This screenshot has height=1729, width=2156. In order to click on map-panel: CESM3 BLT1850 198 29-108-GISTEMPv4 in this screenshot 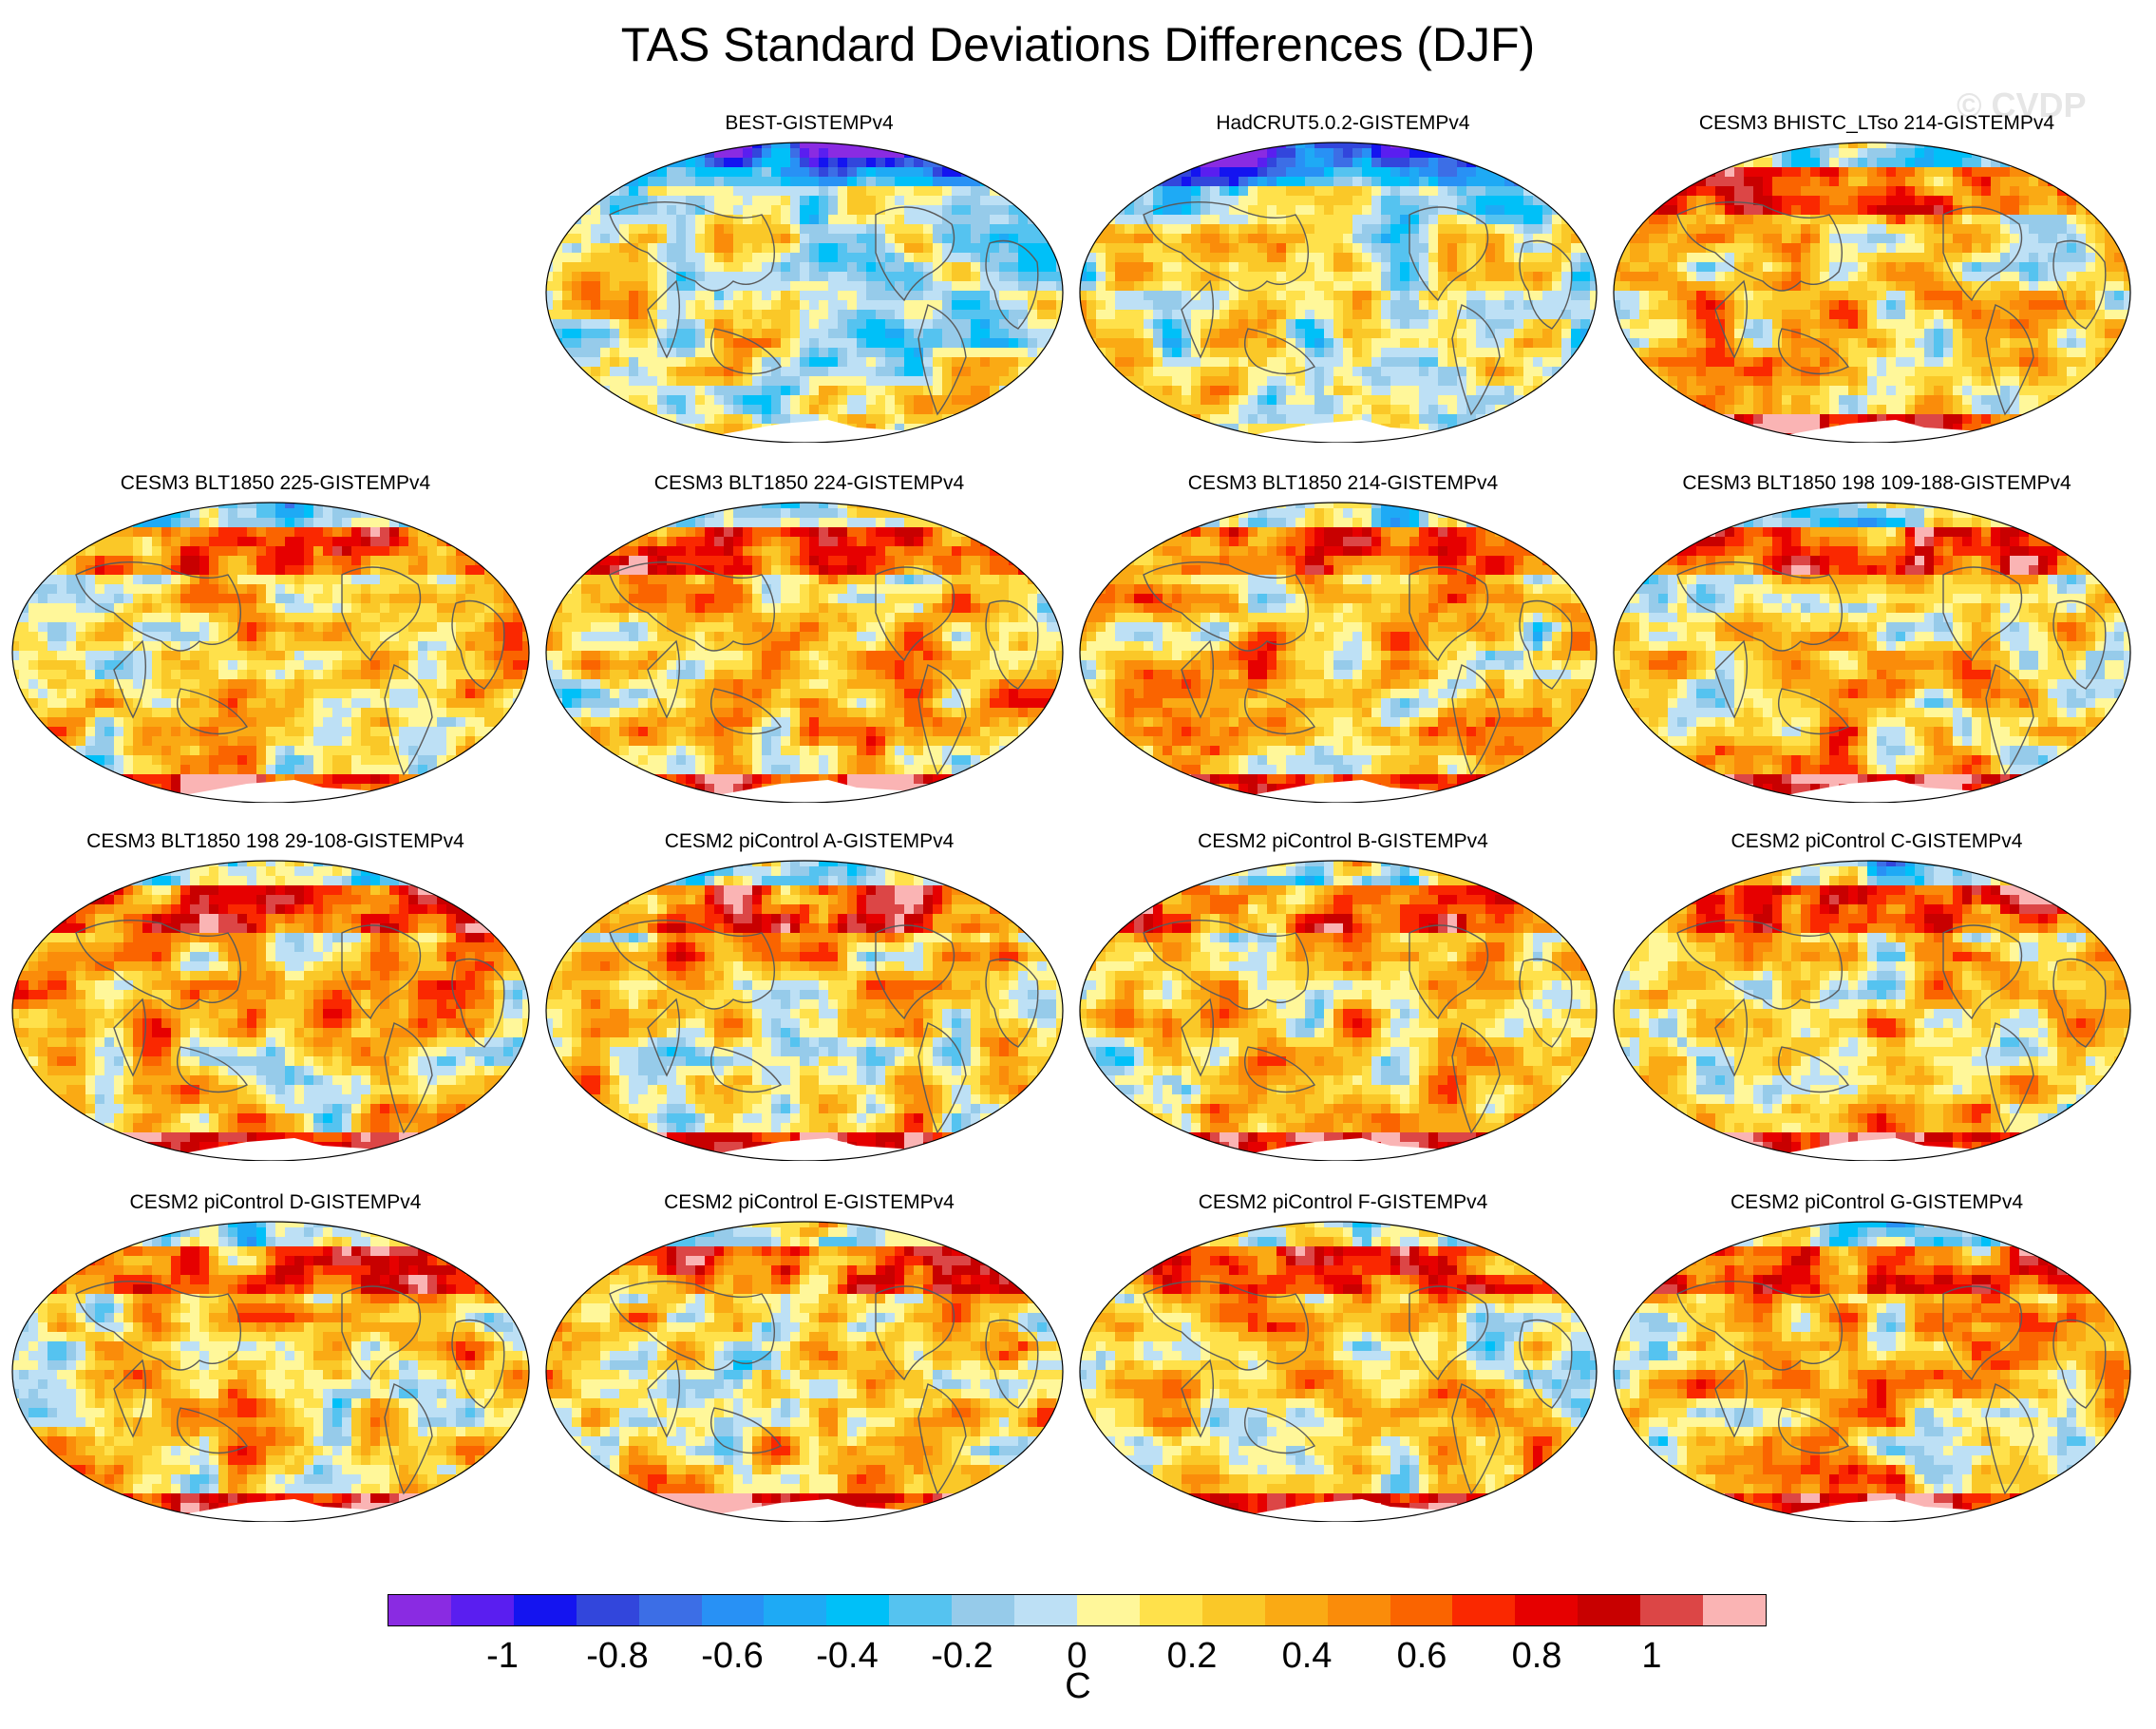, I will do `click(275, 1001)`.